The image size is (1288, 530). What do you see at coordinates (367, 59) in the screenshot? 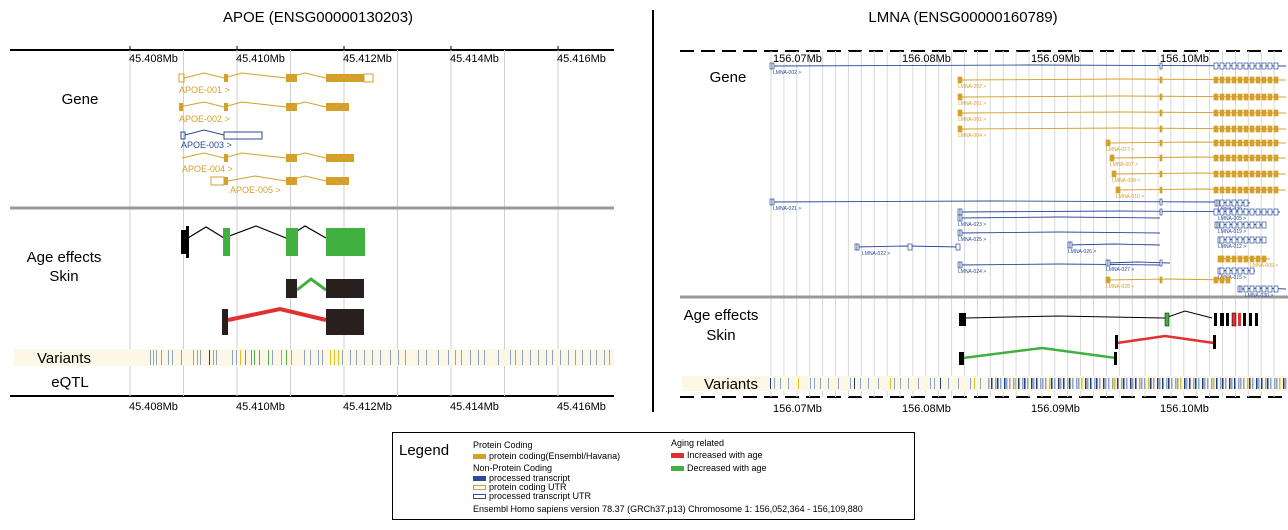
I see `apoe-tick-label-top: 45.412Mb` at bounding box center [367, 59].